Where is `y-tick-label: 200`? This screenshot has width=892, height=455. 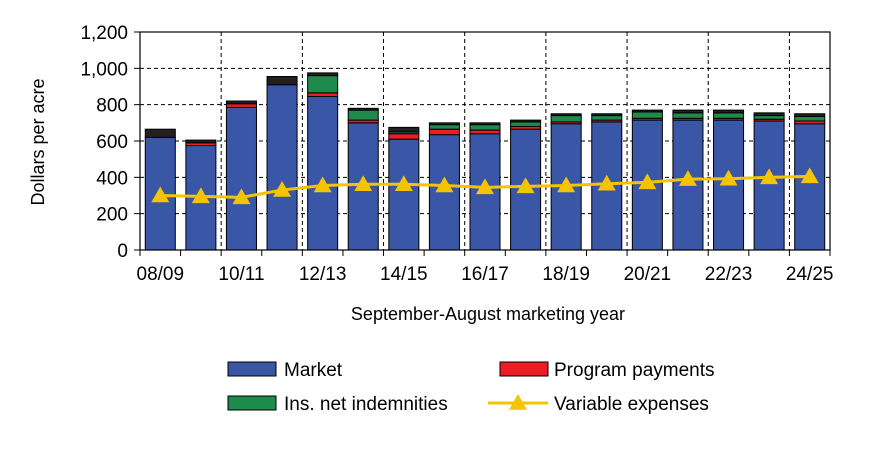 y-tick-label: 200 is located at coordinates (112, 215).